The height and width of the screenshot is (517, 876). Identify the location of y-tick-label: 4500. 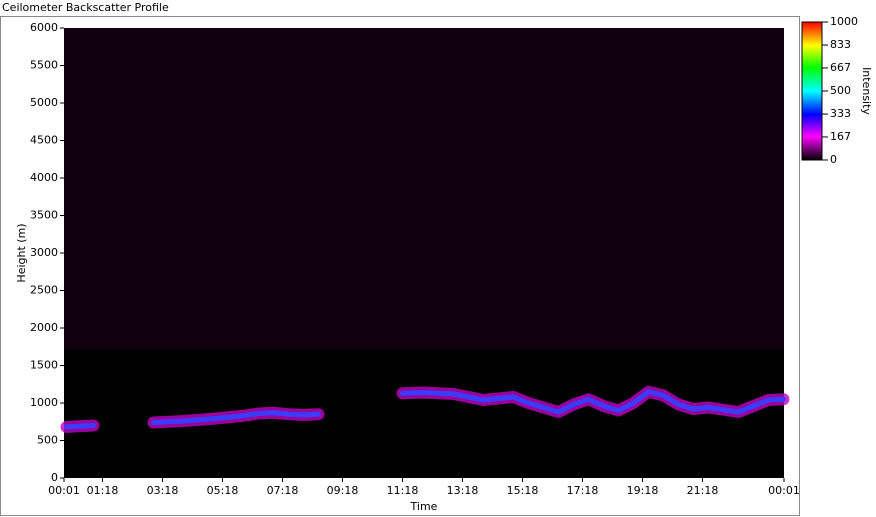
(44, 140).